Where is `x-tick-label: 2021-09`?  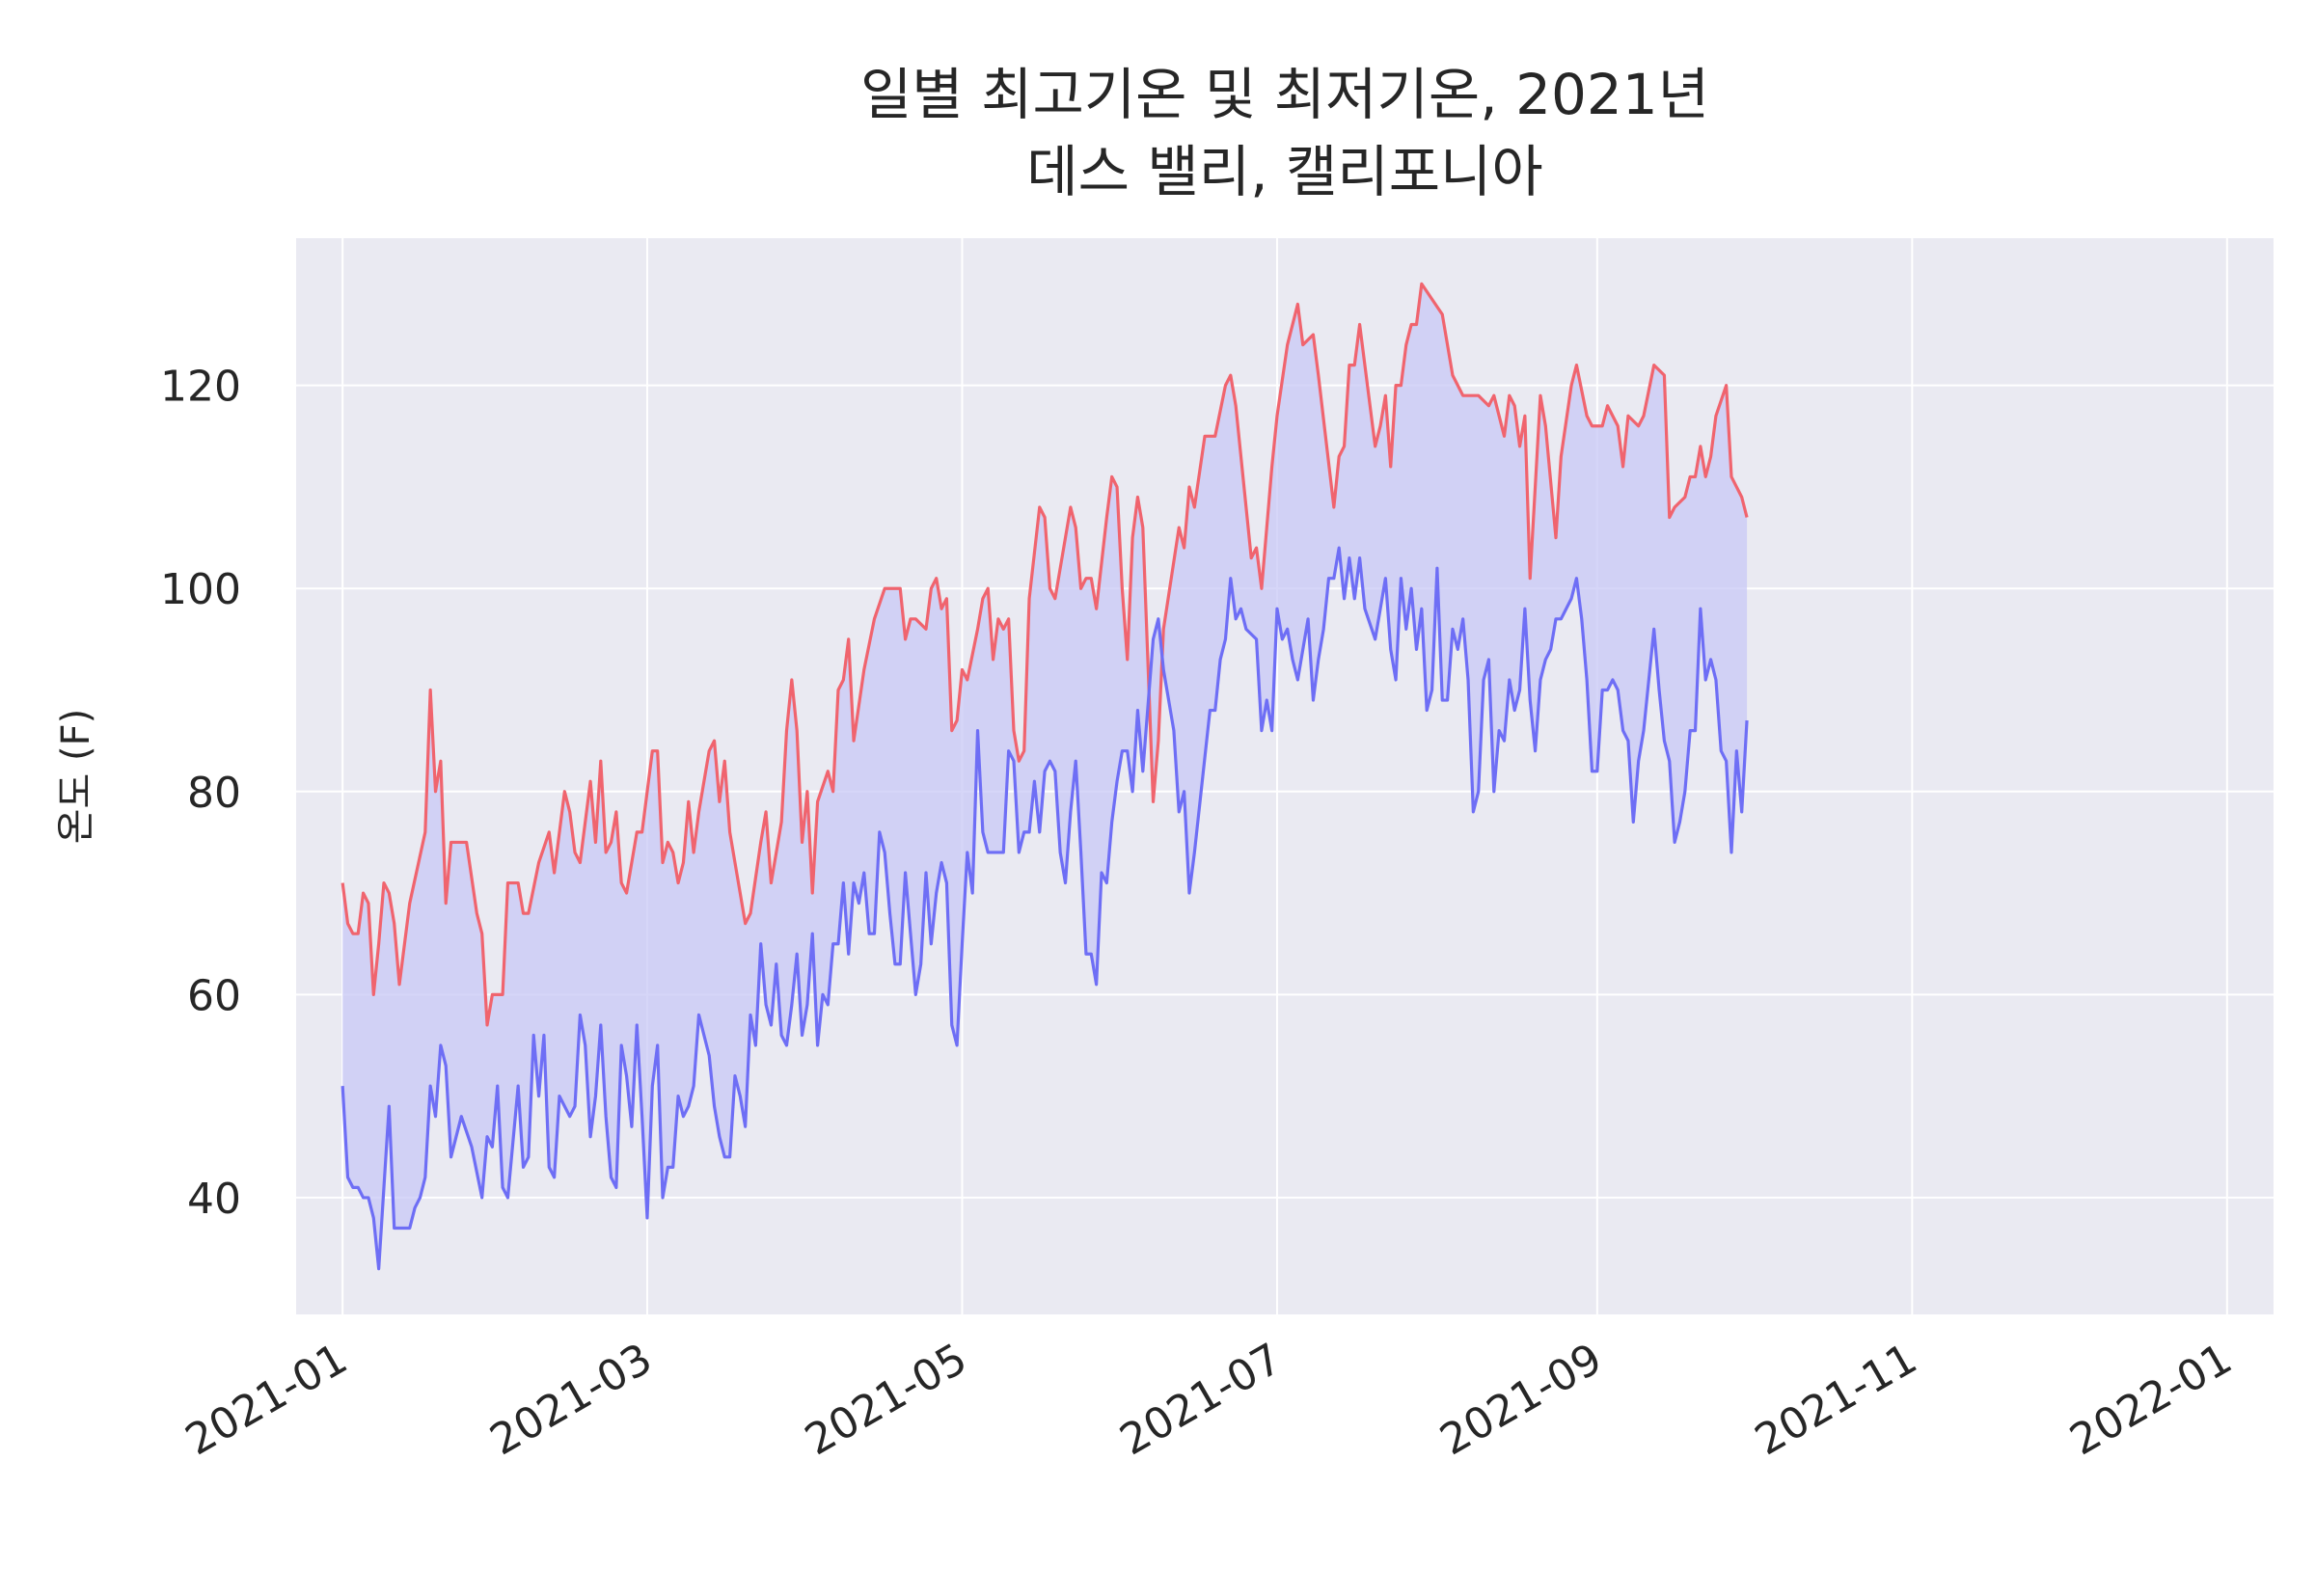 x-tick-label: 2021-09 is located at coordinates (1521, 1400).